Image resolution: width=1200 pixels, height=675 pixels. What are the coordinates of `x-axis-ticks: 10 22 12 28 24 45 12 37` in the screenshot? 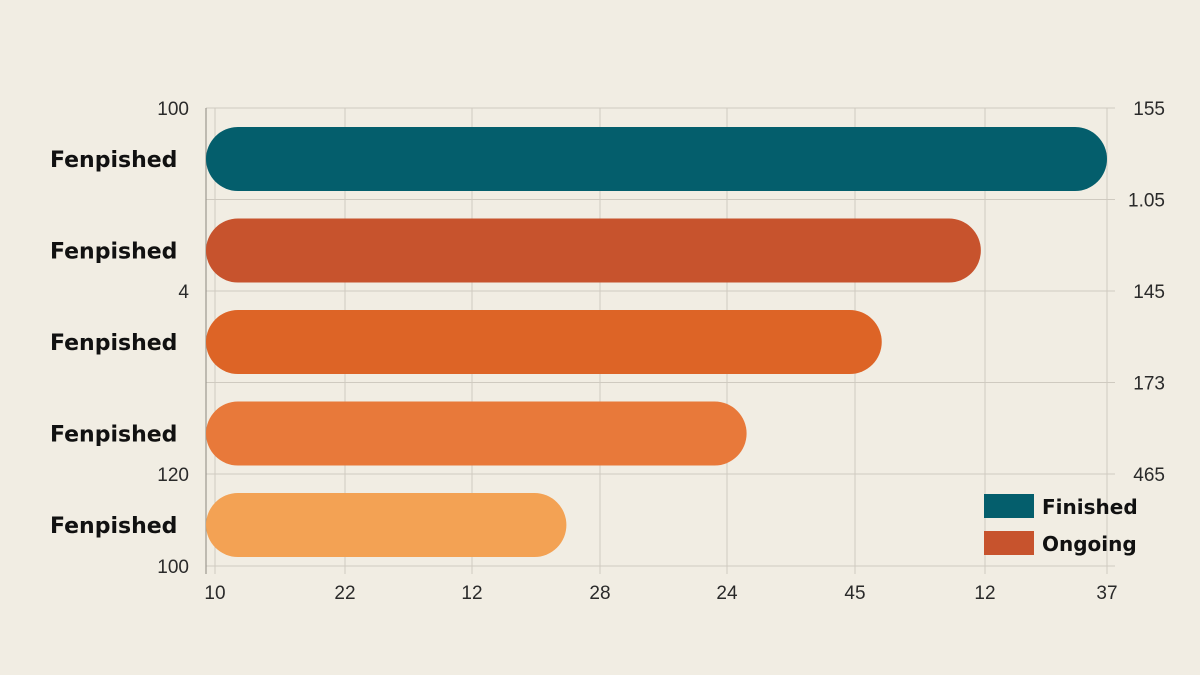 It's located at (660, 593).